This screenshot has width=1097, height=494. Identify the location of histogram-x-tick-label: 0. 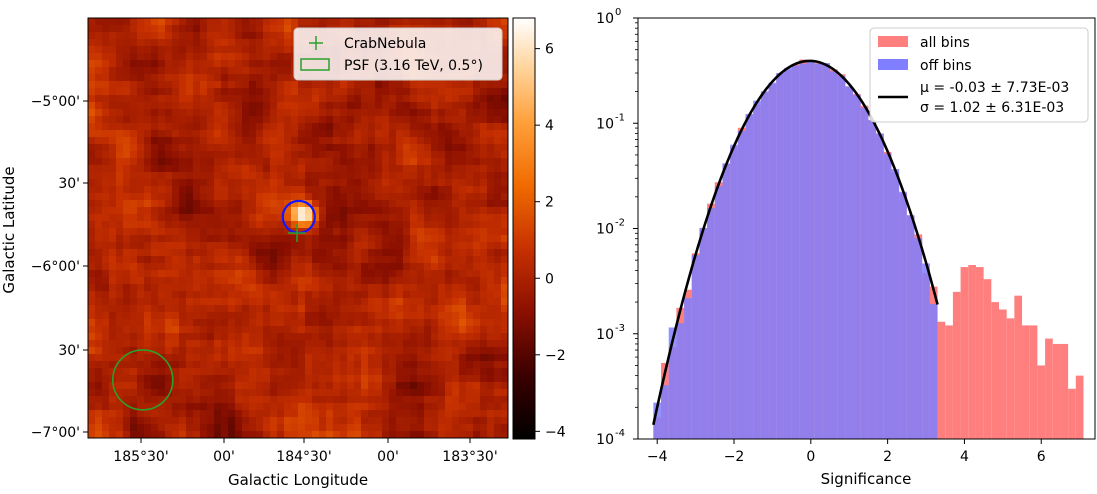
(810, 457).